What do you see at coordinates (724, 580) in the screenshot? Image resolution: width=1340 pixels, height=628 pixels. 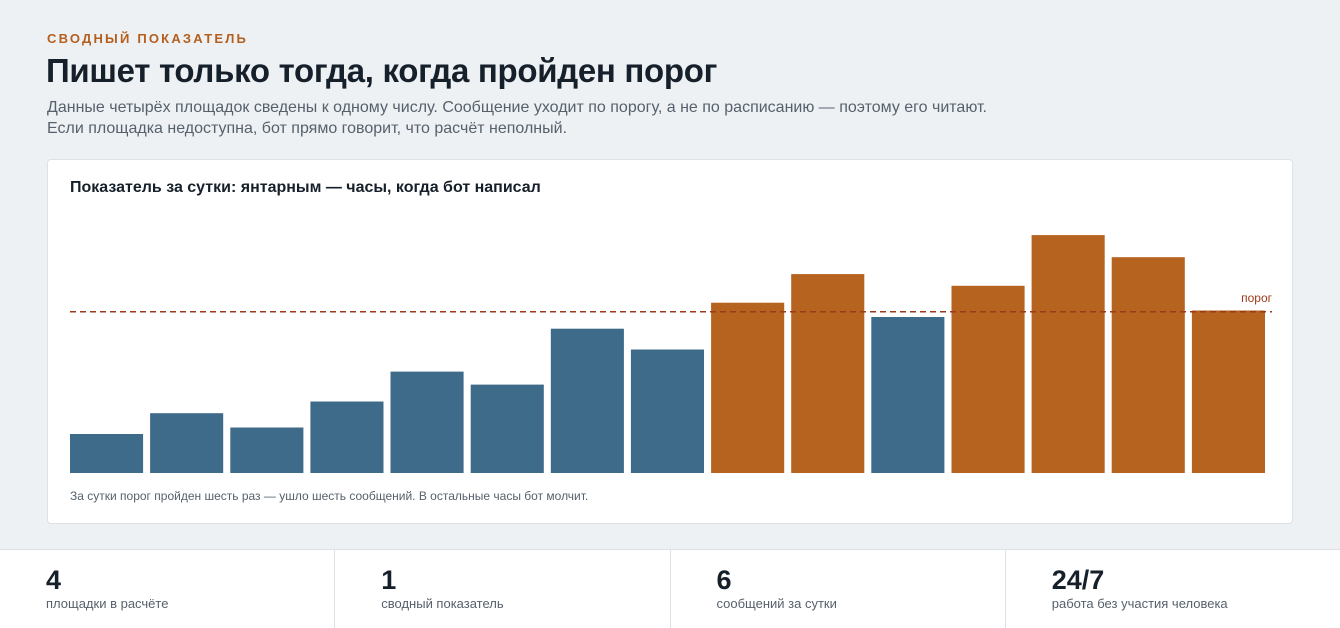 I see `stat-value: 6` at bounding box center [724, 580].